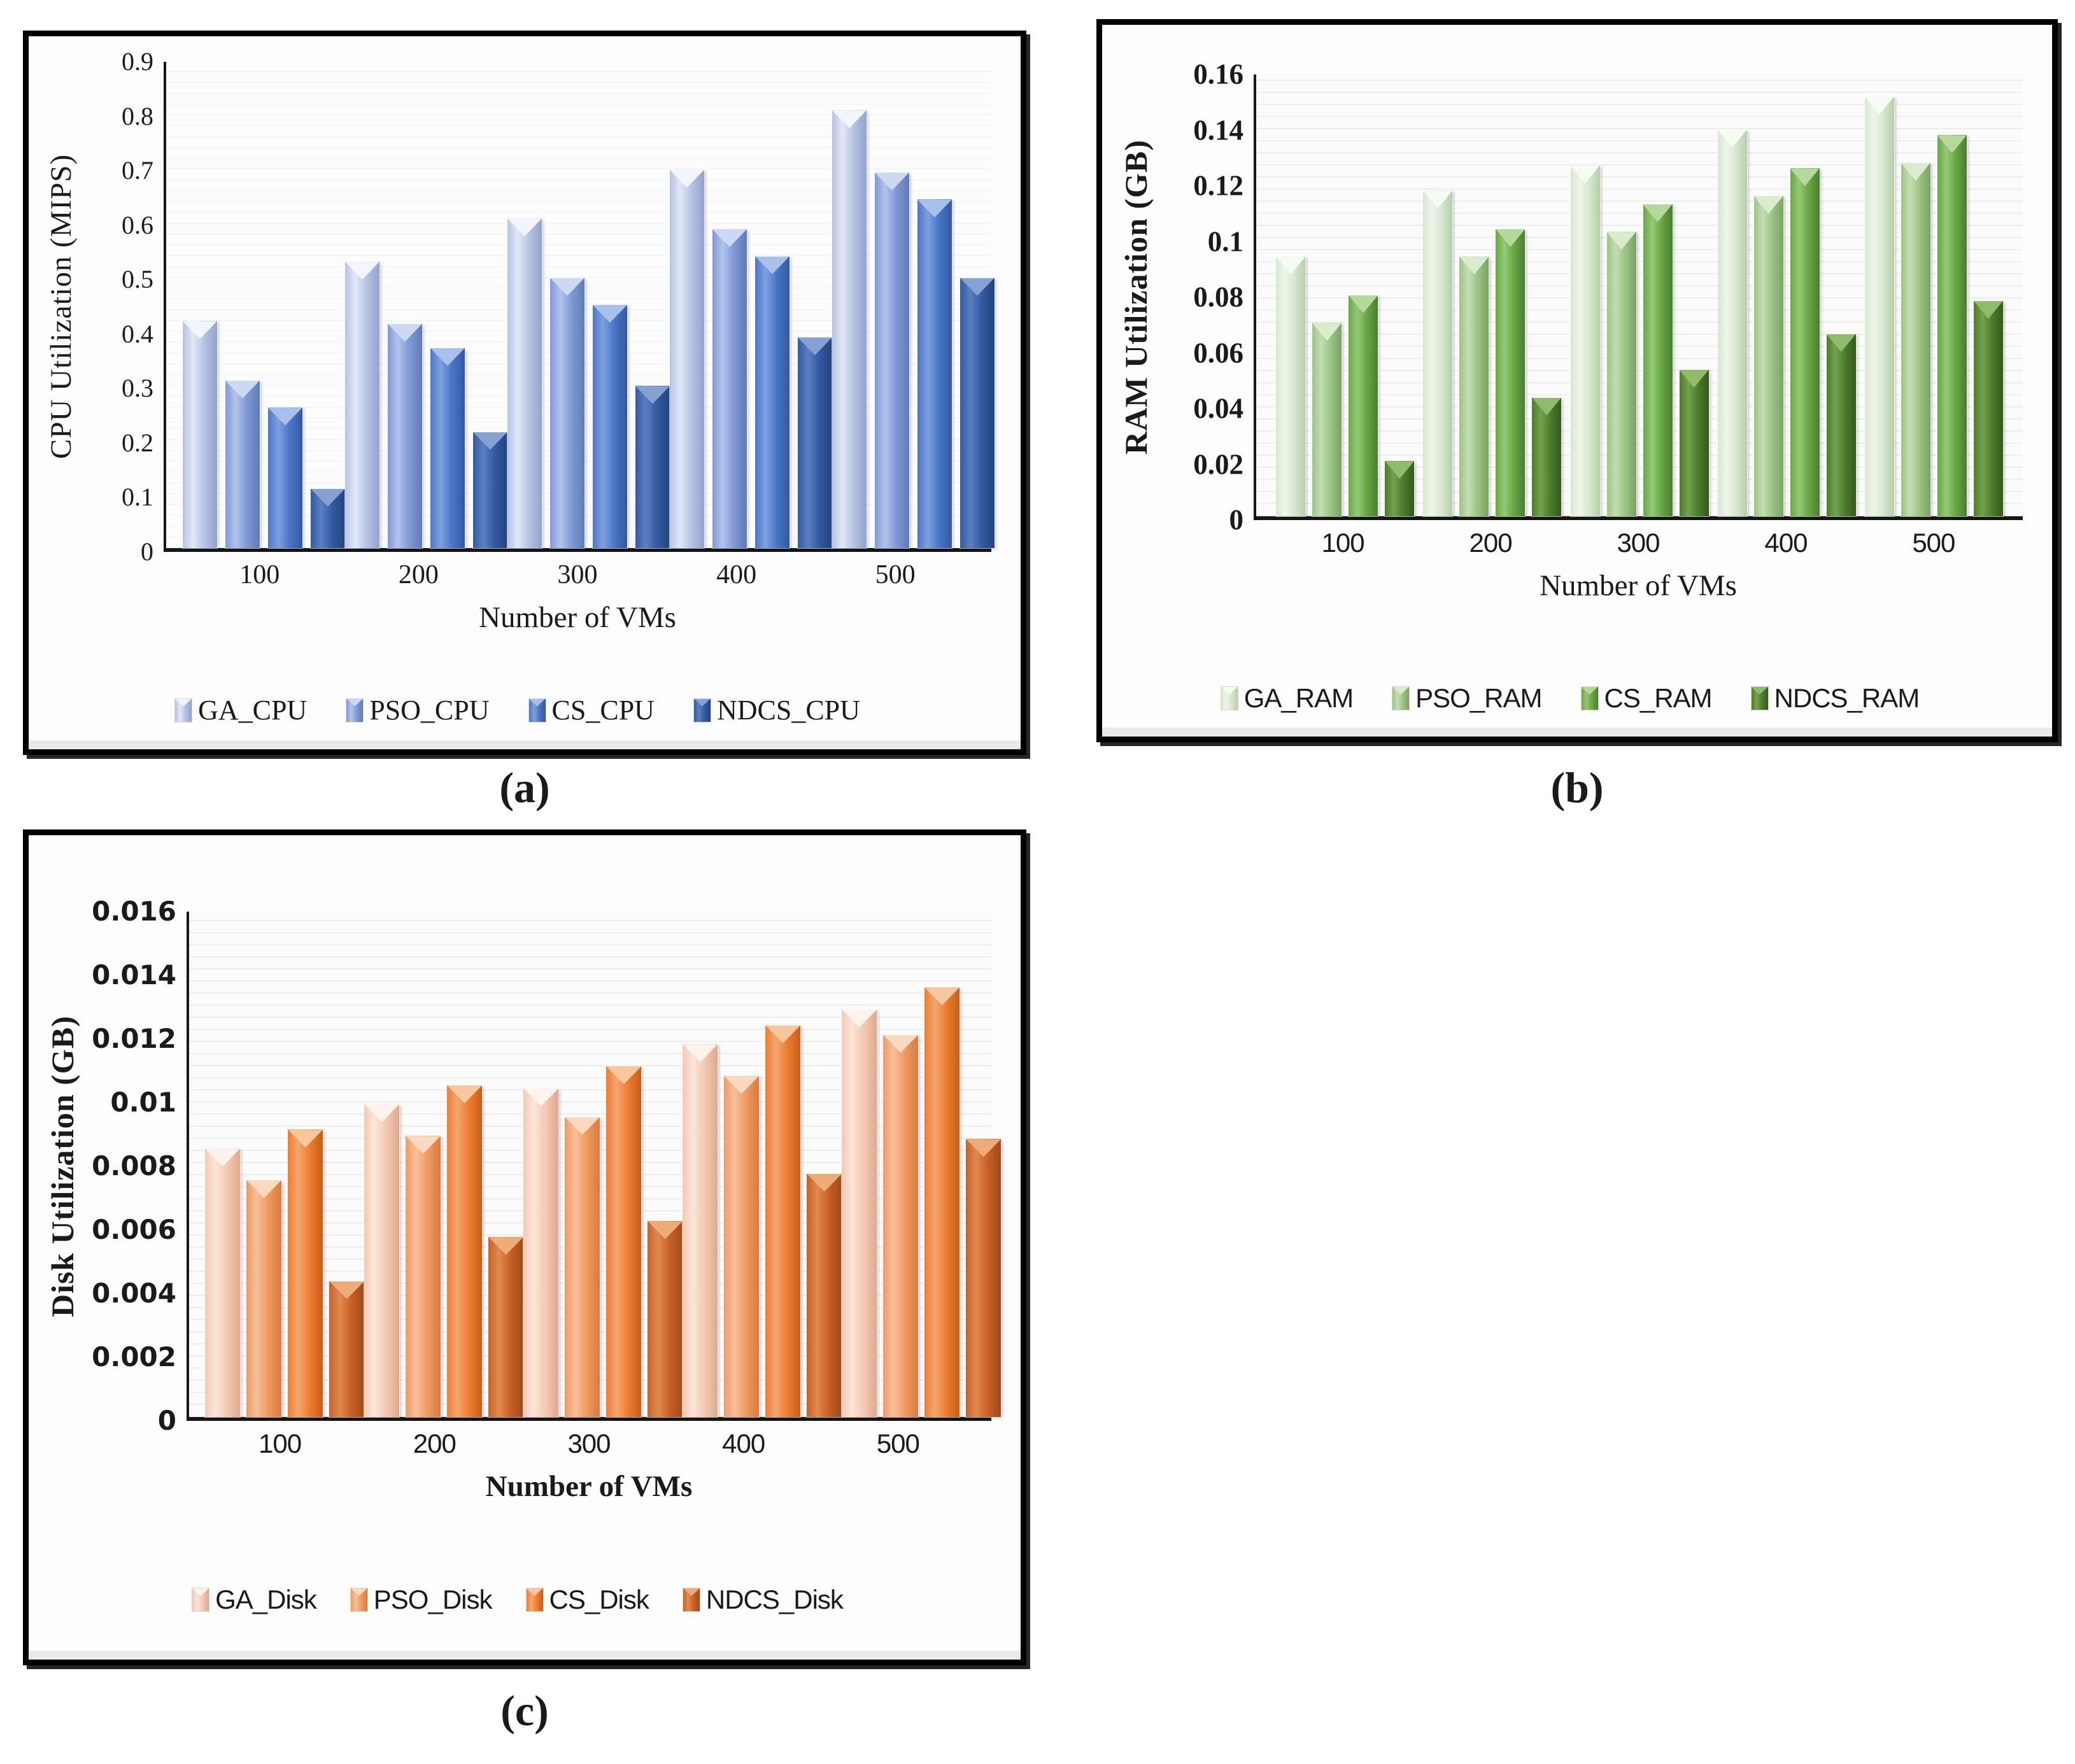 The height and width of the screenshot is (1764, 2075). What do you see at coordinates (253, 711) in the screenshot?
I see `legend-label: GA_CPU` at bounding box center [253, 711].